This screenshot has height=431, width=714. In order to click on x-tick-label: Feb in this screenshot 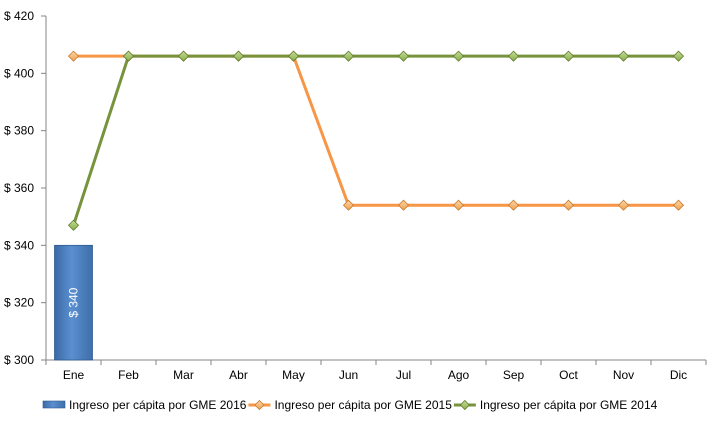, I will do `click(128, 375)`.